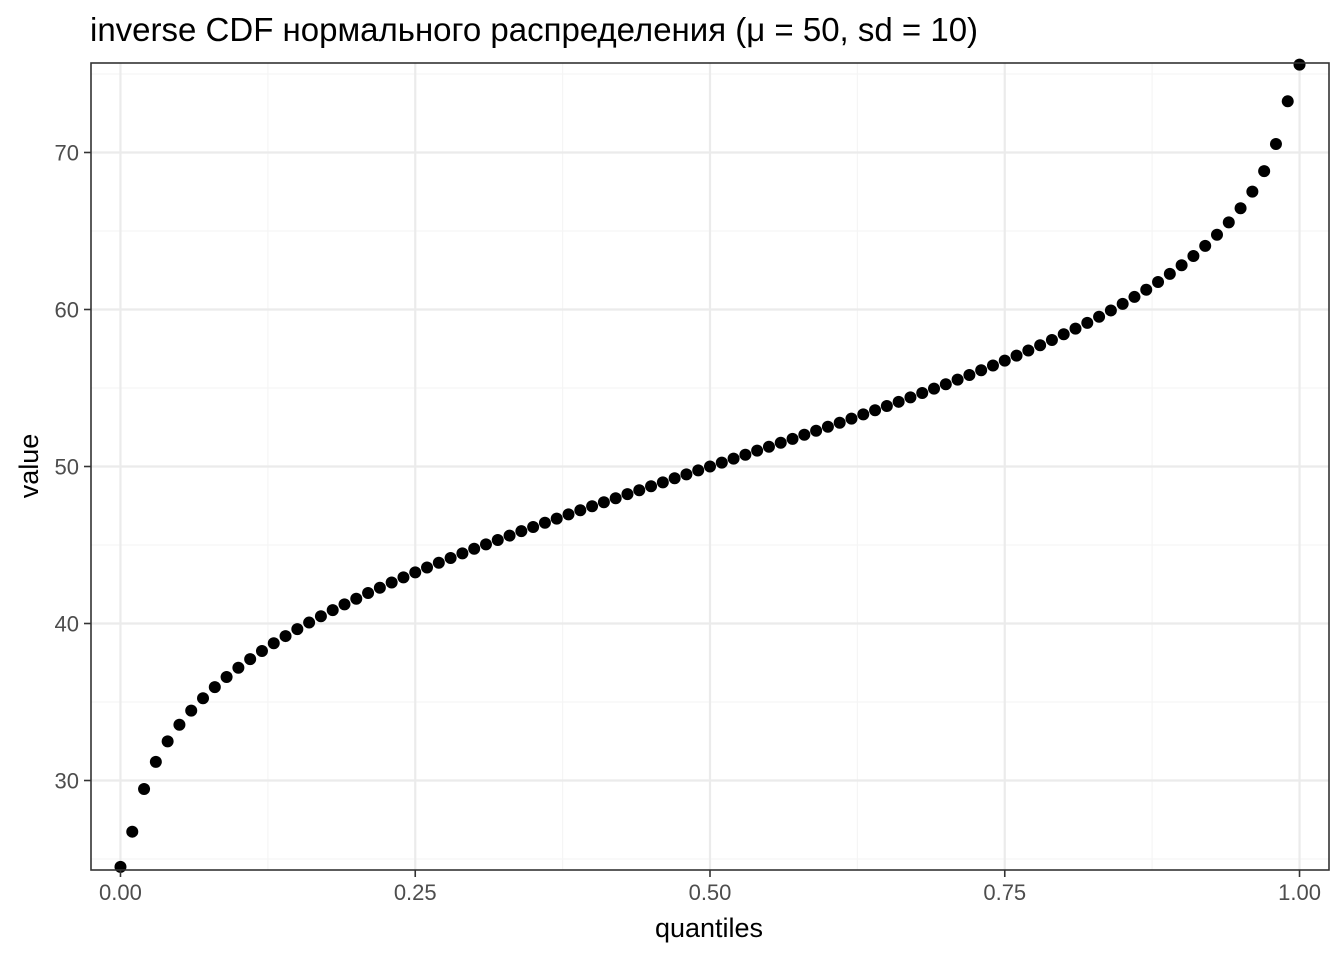 This screenshot has width=1344, height=960. Describe the element at coordinates (1299, 892) in the screenshot. I see `x-tick-label: 1.00` at that location.